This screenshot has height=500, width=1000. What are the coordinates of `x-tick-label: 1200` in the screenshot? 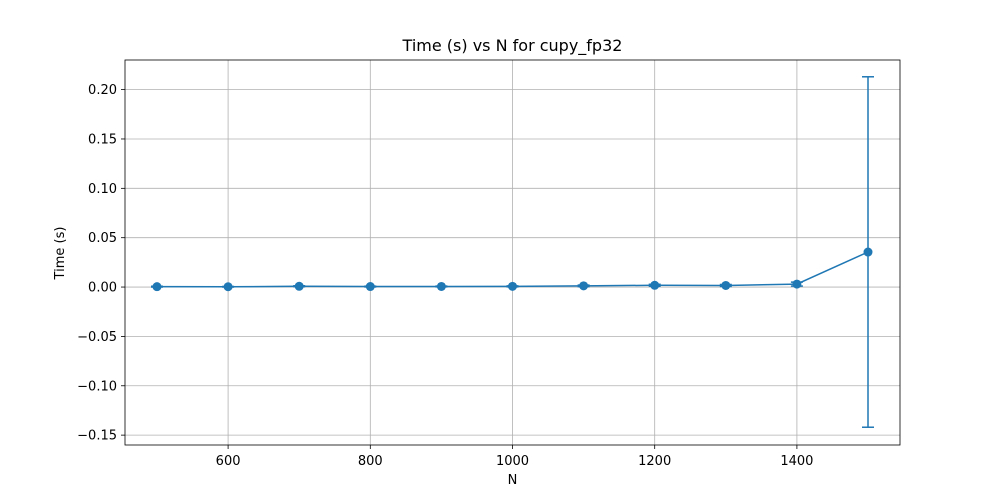 It's located at (654, 461).